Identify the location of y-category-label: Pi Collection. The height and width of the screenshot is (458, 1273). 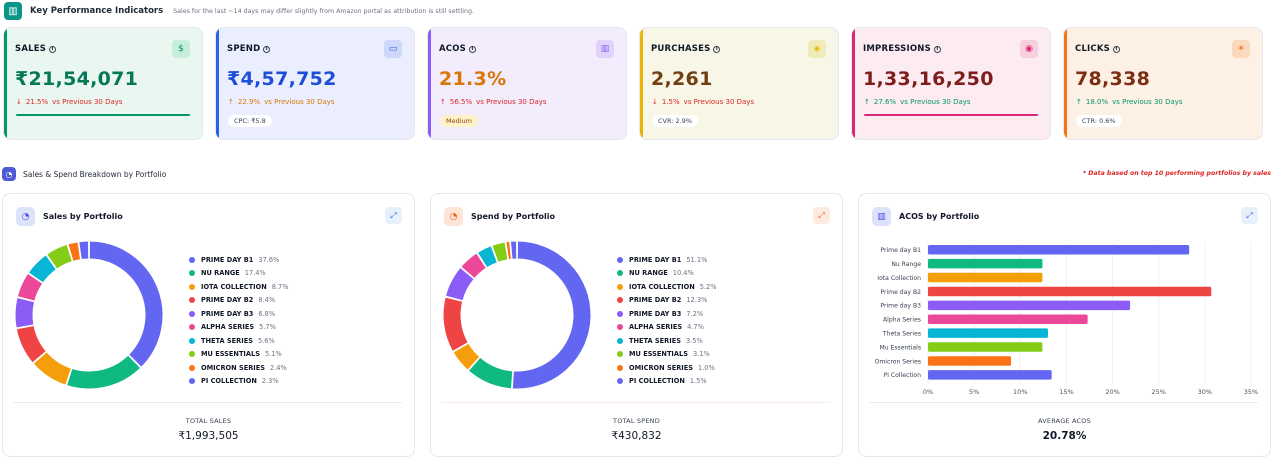
(902, 375).